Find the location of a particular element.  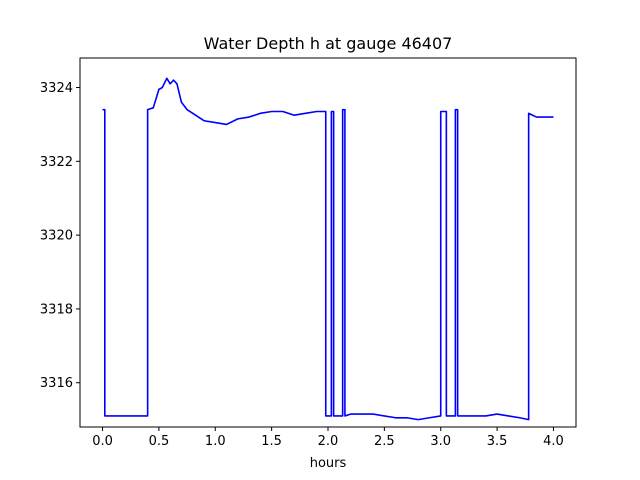

x-tick-label: 0.0 is located at coordinates (102, 441).